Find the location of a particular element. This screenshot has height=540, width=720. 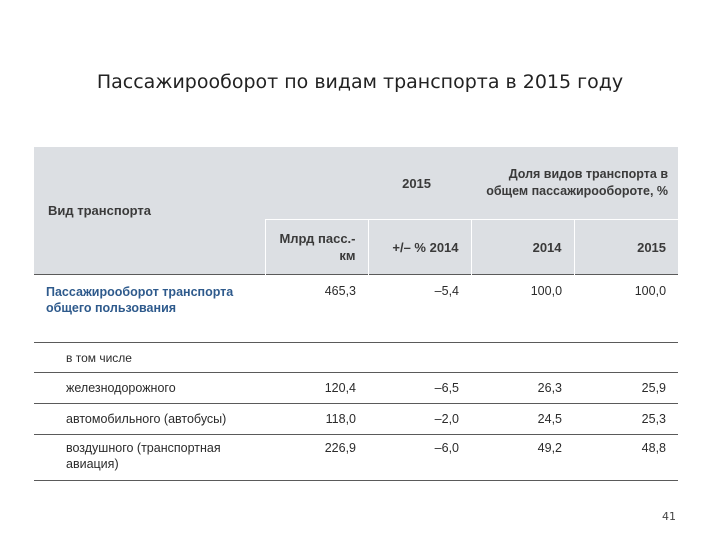

row-change: –2,0 is located at coordinates (420, 419).